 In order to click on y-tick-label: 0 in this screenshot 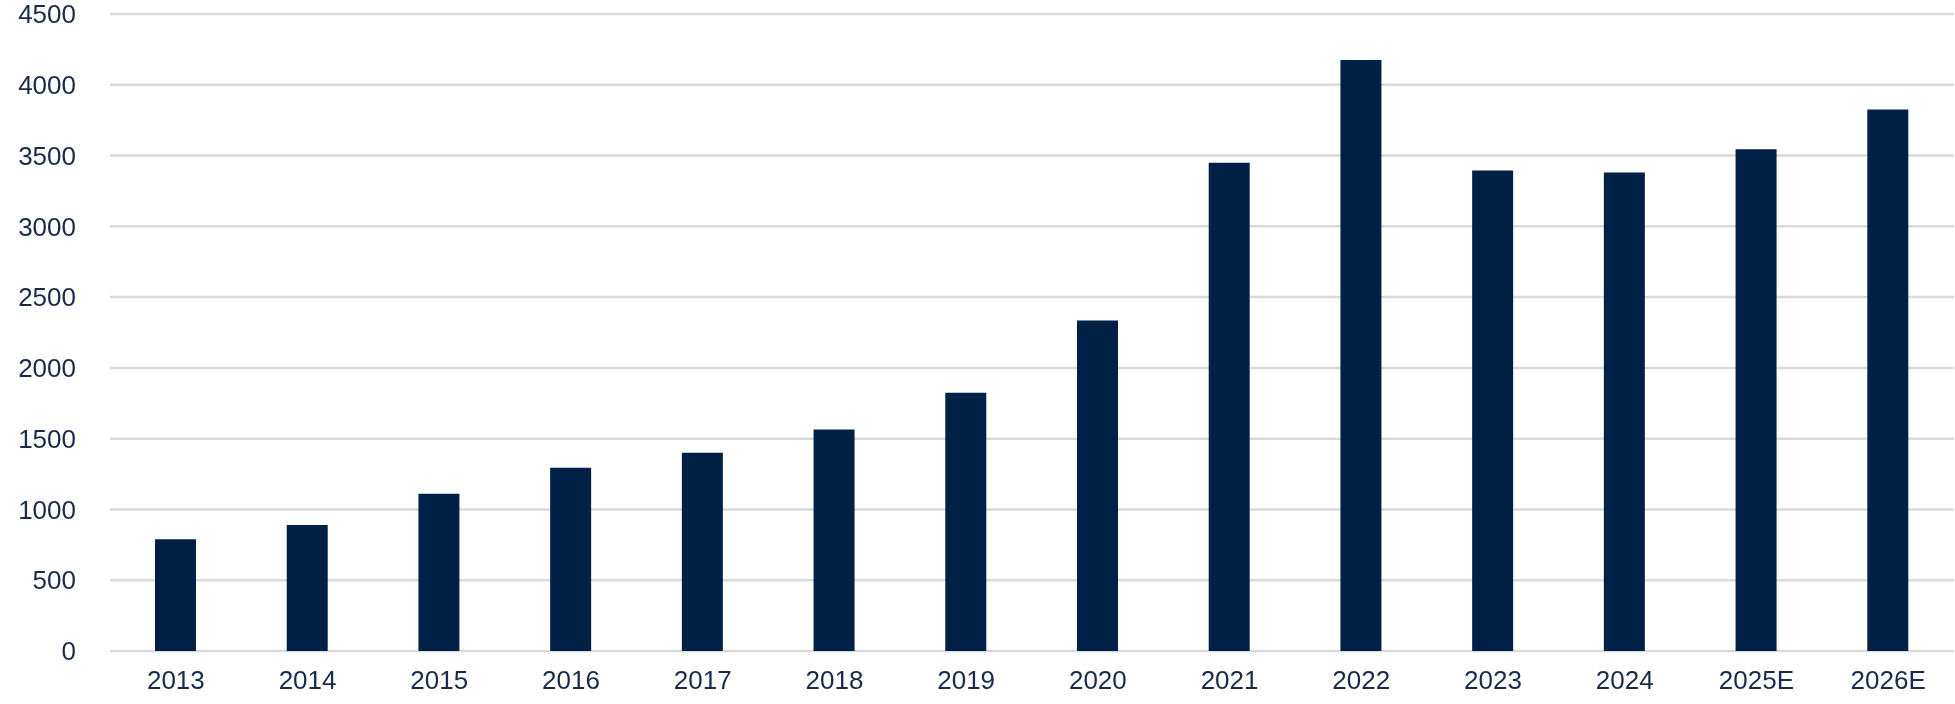, I will do `click(68, 651)`.